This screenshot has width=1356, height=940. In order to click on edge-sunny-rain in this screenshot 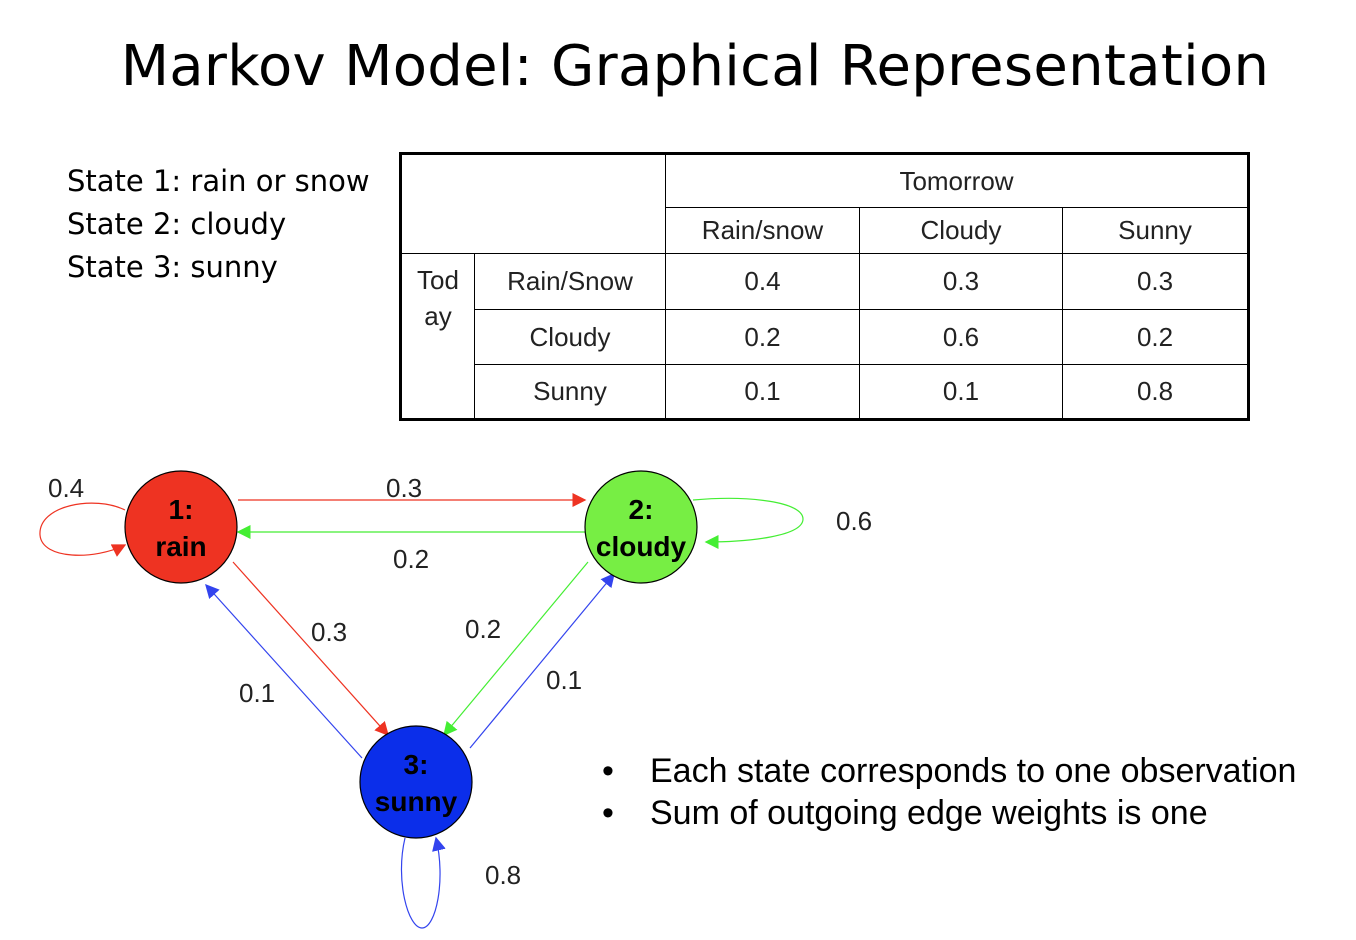, I will do `click(284, 671)`.